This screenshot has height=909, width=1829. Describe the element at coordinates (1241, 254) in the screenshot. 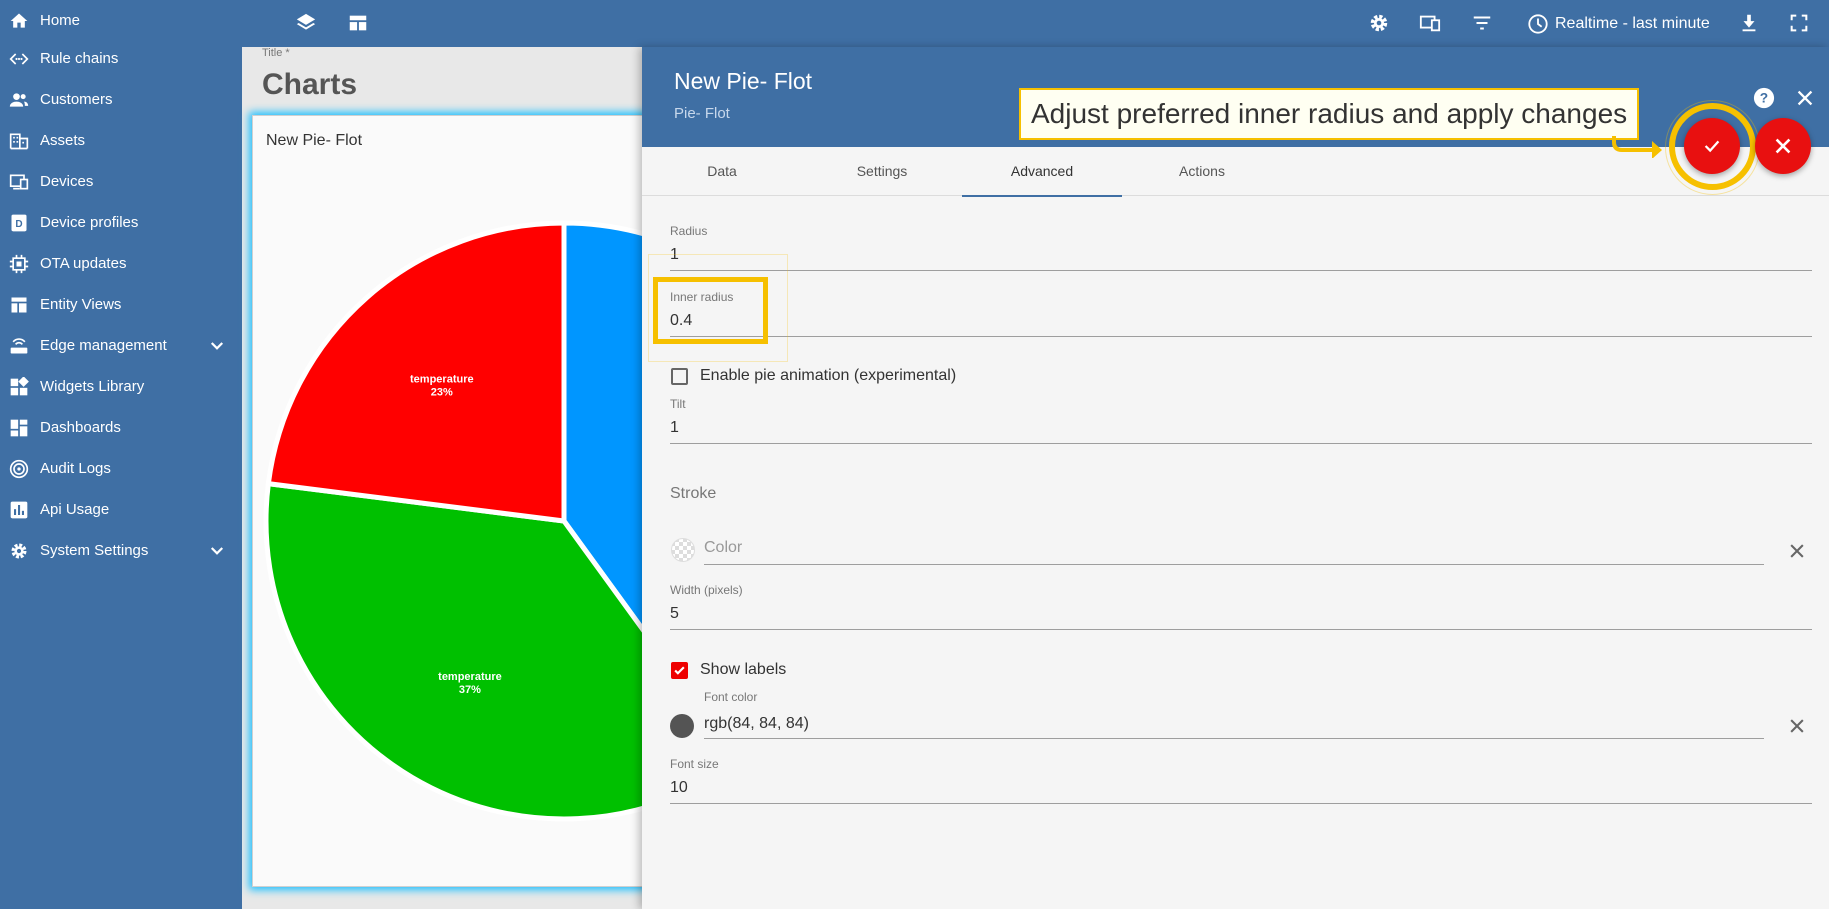

I see `radius-input: 1` at that location.